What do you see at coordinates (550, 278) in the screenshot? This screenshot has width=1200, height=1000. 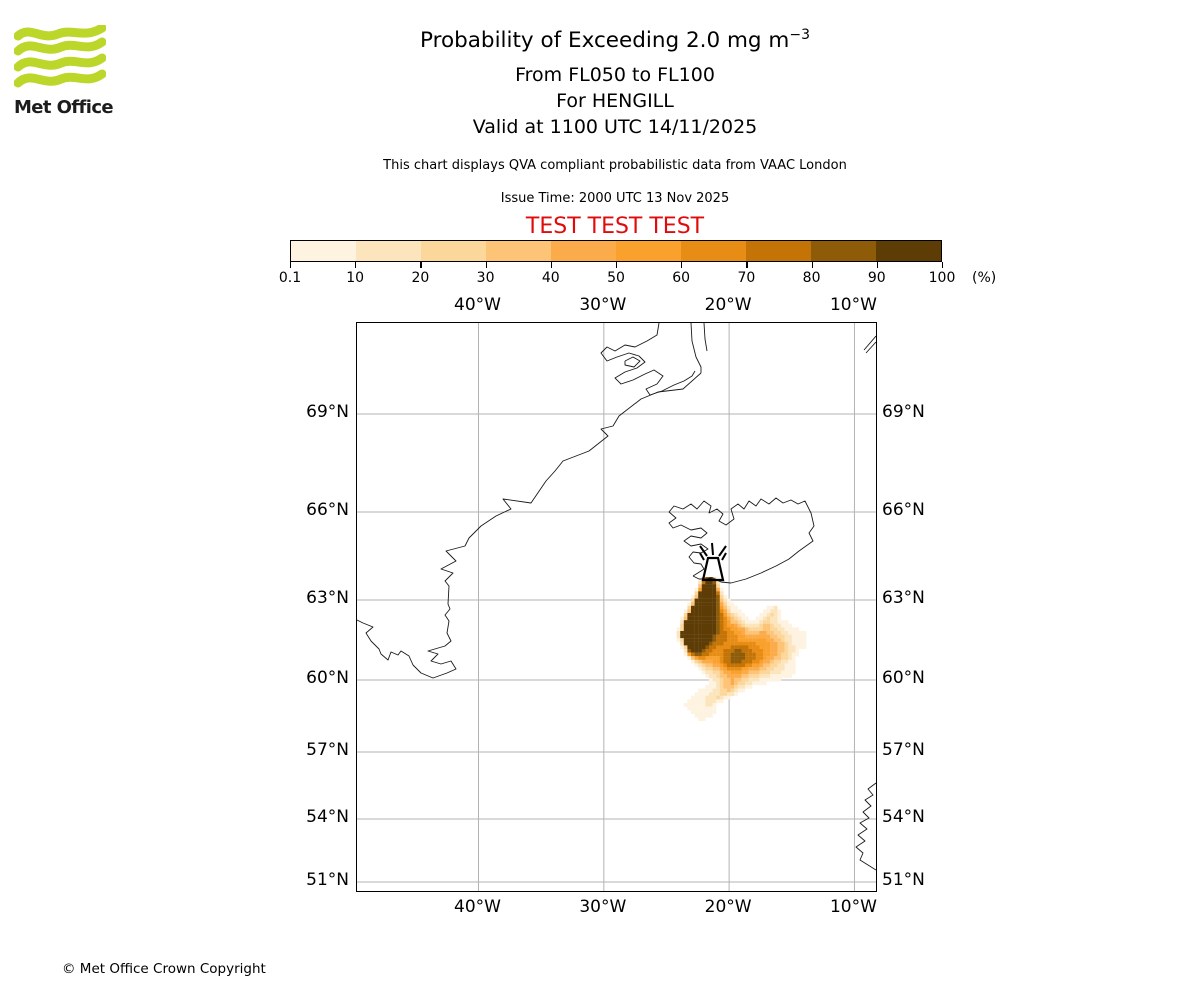 I see `colorbar-tick-label: 40` at bounding box center [550, 278].